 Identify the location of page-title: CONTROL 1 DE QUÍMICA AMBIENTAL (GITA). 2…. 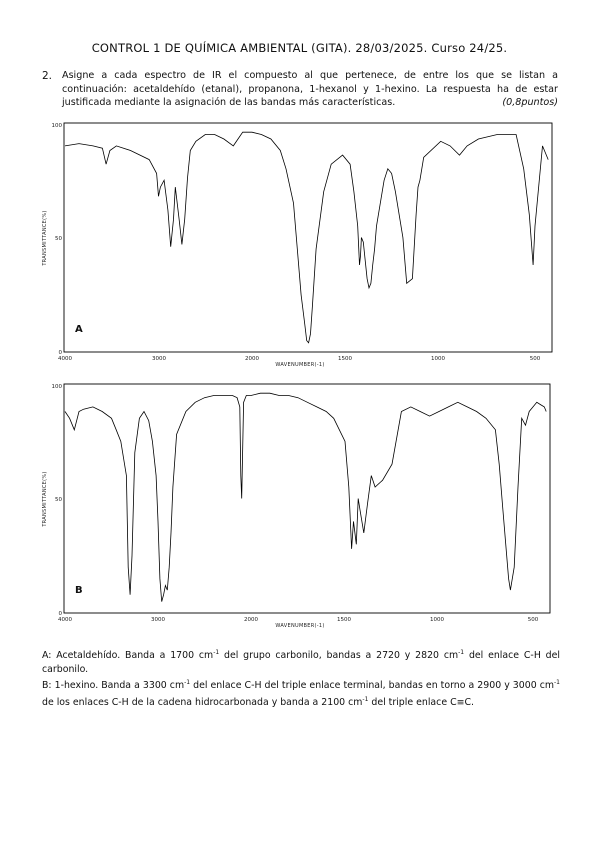
(299, 48).